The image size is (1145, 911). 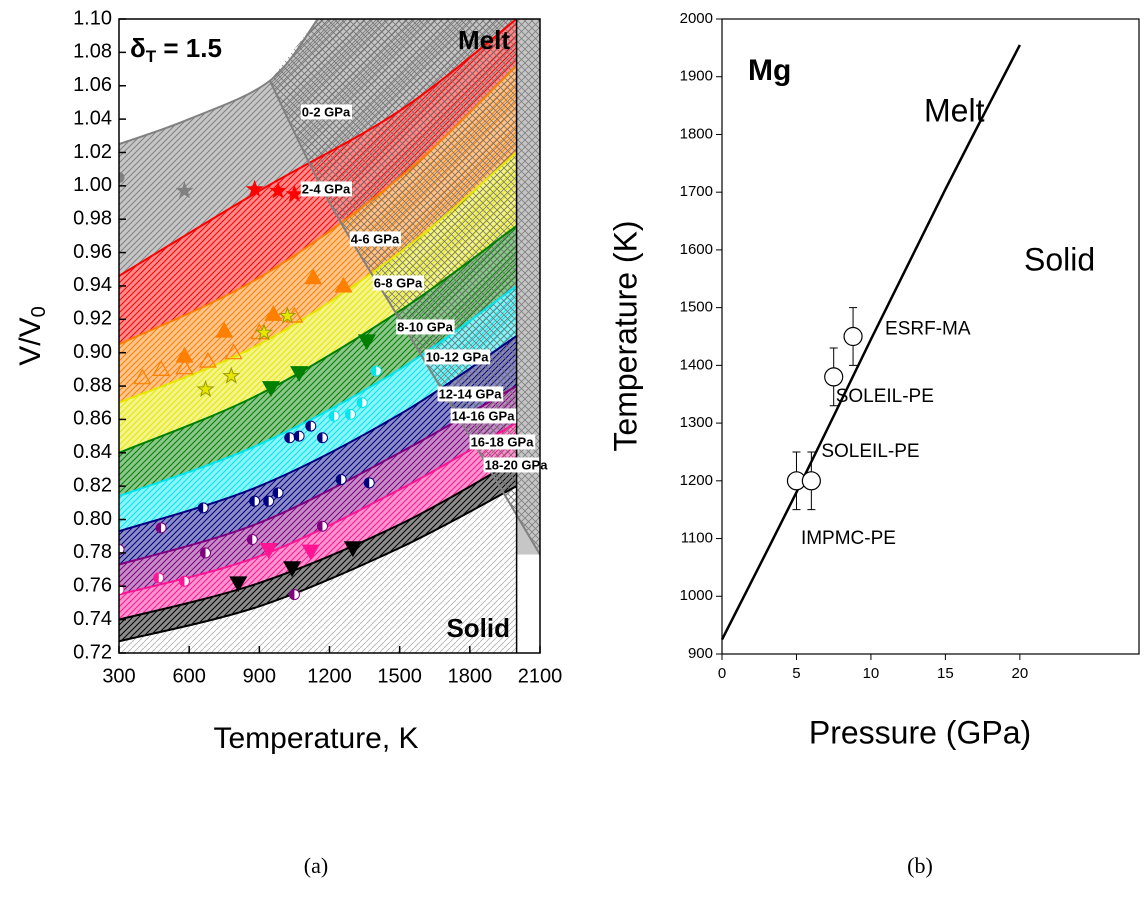 I want to click on x-tick-label: 10, so click(x=871, y=673).